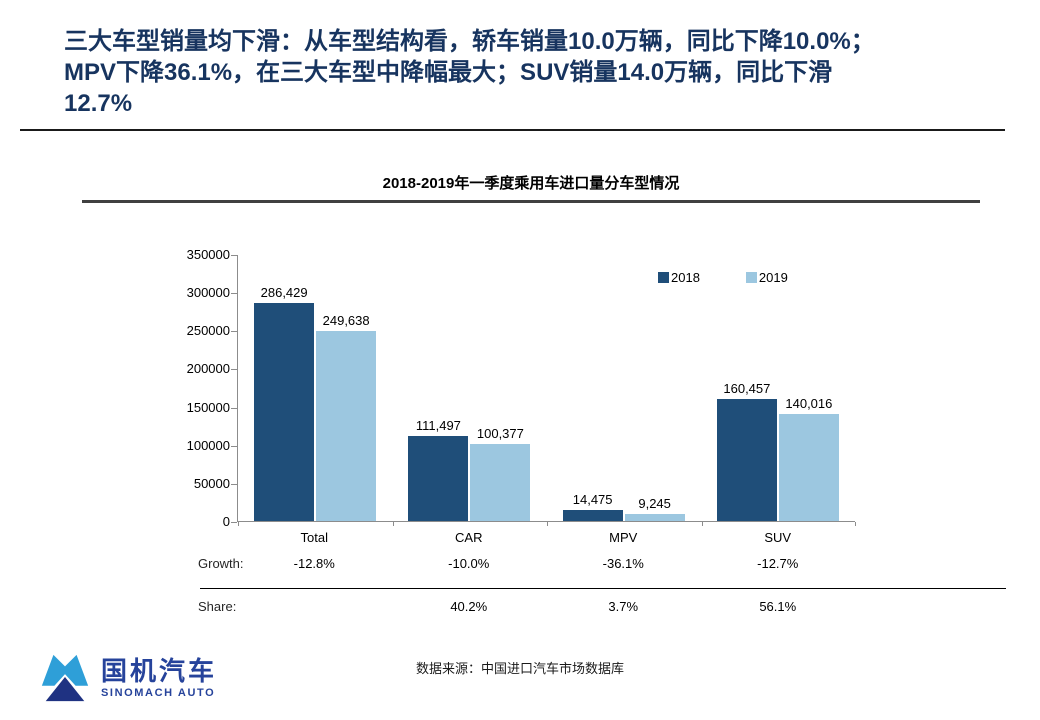 This screenshot has width=1040, height=720. Describe the element at coordinates (221, 563) in the screenshot. I see `growth-row-label: Growth:` at that location.